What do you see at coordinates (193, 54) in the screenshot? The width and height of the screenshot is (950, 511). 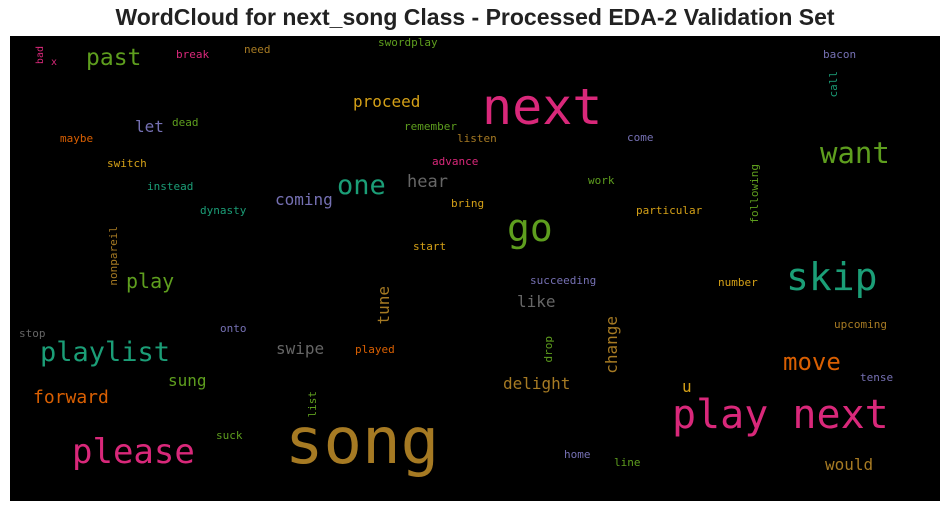 I see `cloud-word-break: break` at bounding box center [193, 54].